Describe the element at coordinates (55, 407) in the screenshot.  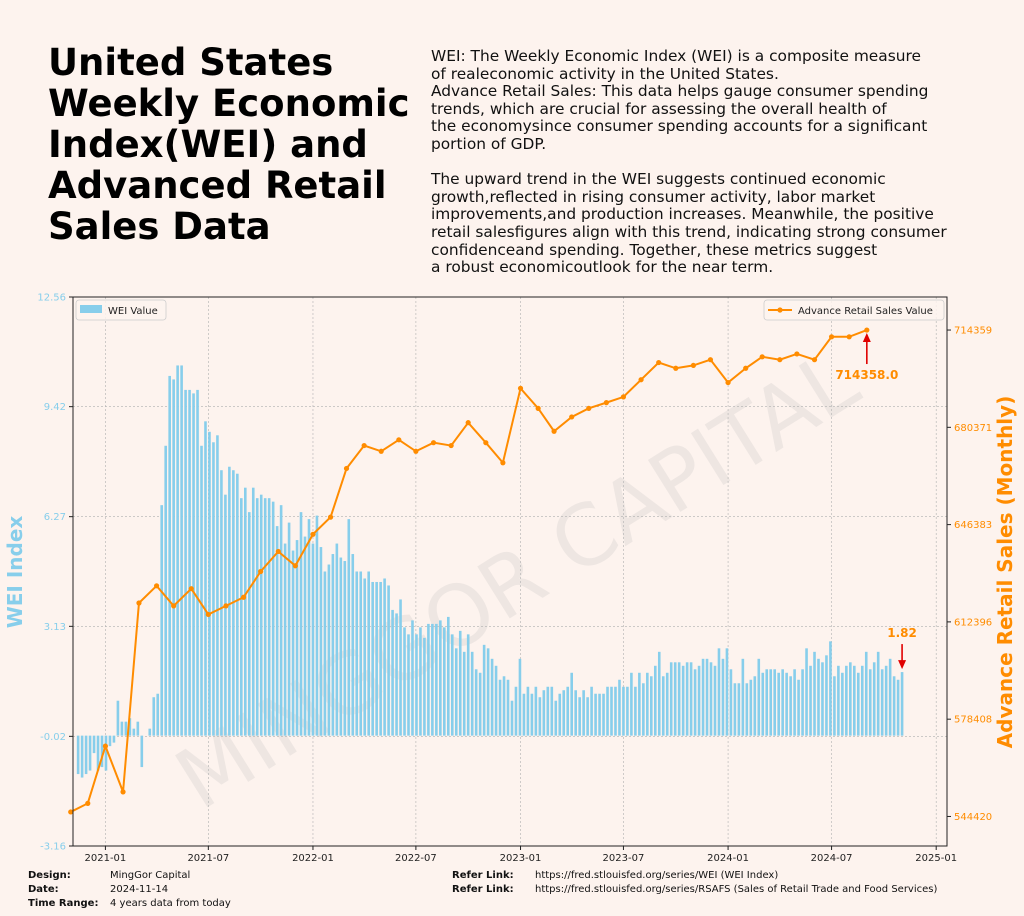
I see `left-y-tick-label: 9.42` at that location.